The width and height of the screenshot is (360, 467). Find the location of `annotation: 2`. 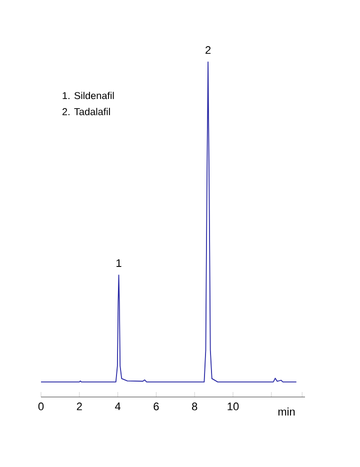

annotation: 2 is located at coordinates (208, 50).